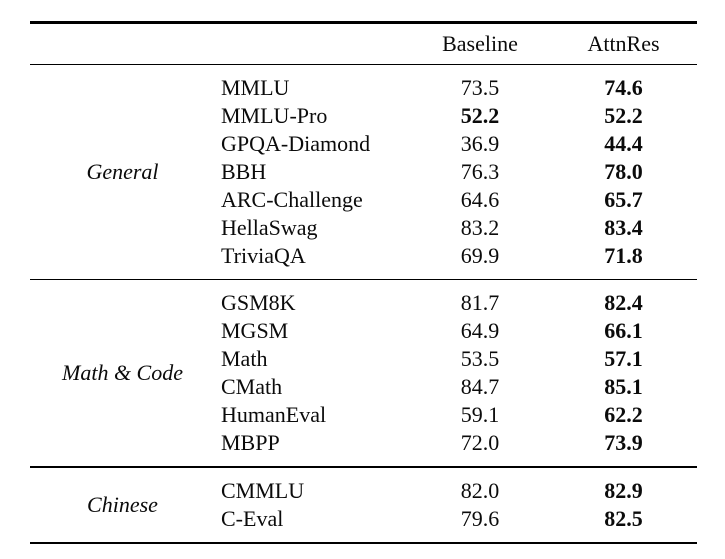  Describe the element at coordinates (480, 359) in the screenshot. I see `baseline-value: 53.5` at that location.